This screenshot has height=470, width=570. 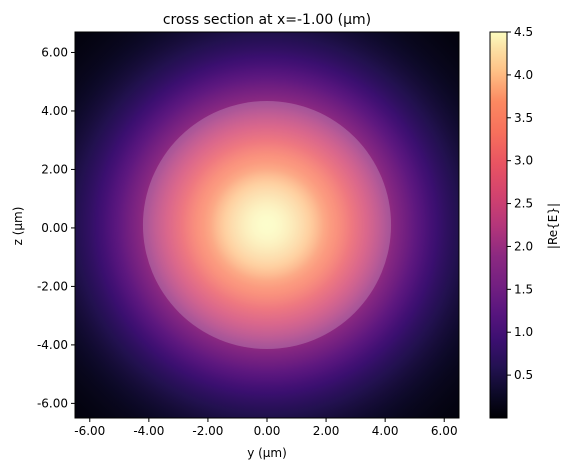 I want to click on y-tick-label: 0.00, so click(x=54, y=228).